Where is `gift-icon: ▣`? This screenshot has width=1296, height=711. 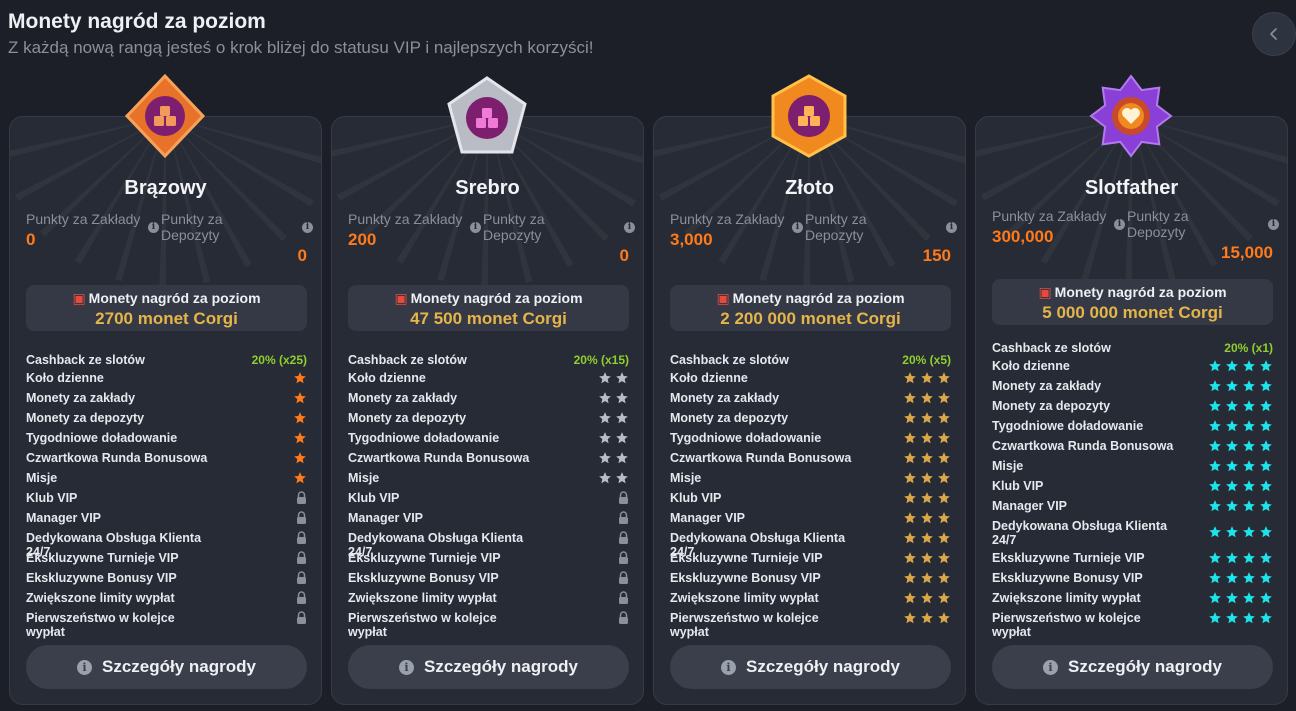 gift-icon: ▣ is located at coordinates (723, 298).